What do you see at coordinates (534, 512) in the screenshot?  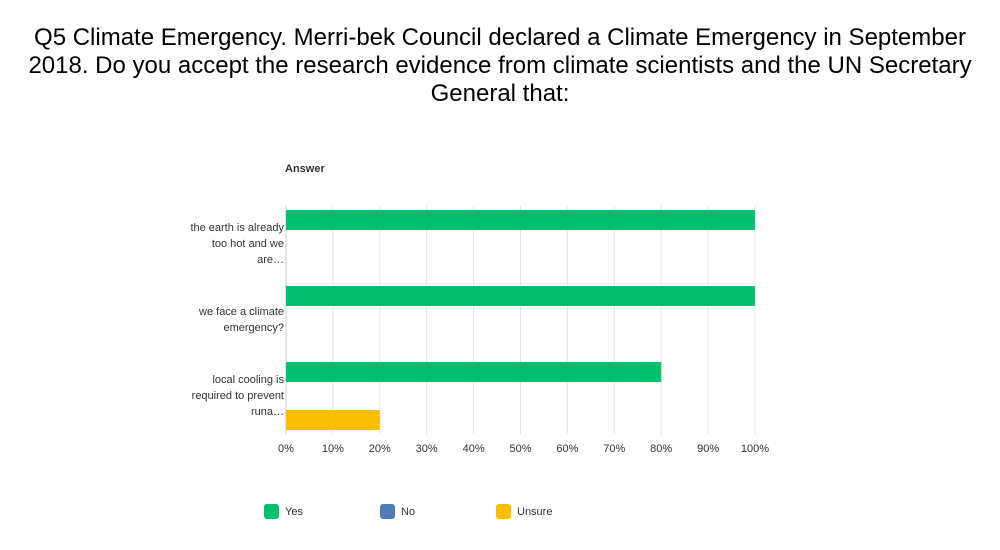 I see `legend-label: Unsure` at bounding box center [534, 512].